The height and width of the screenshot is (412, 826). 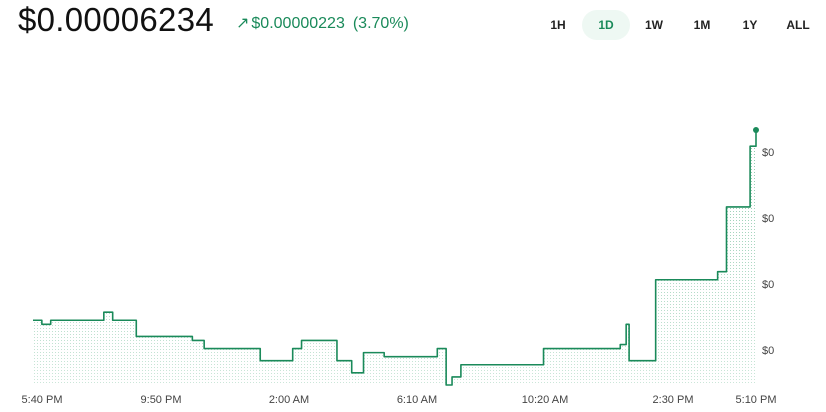 I want to click on x-tick-label: 10:20 AM, so click(x=545, y=400).